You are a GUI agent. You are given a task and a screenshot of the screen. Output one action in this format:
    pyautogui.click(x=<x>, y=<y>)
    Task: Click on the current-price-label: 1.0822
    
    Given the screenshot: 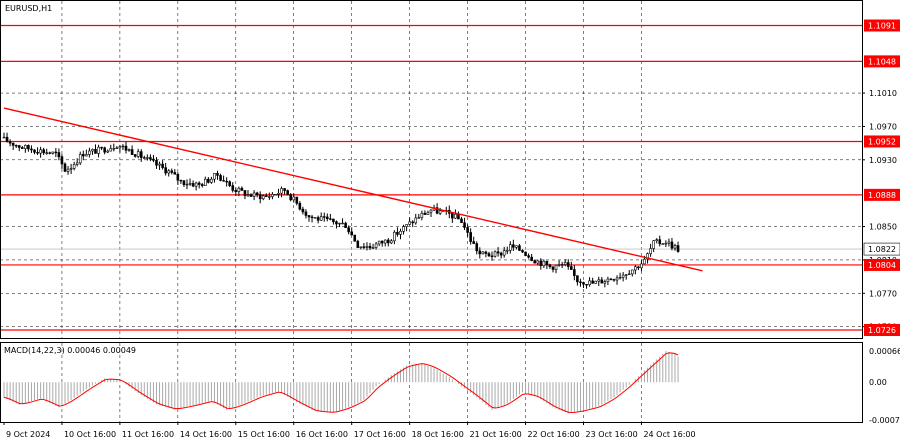 What is the action you would take?
    pyautogui.click(x=882, y=249)
    